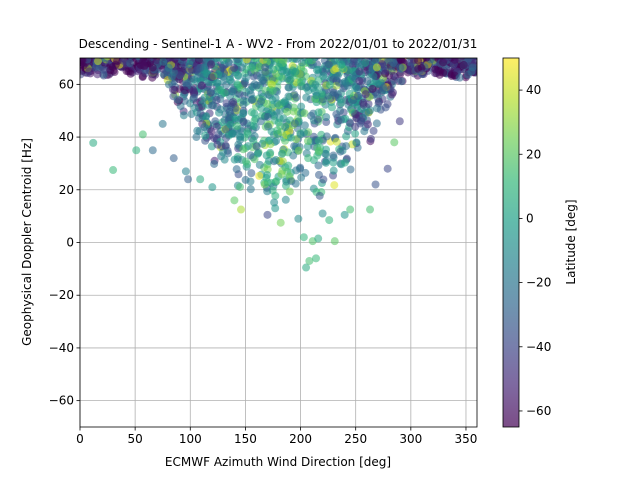 The width and height of the screenshot is (640, 480). I want to click on x-tick-label: 0, so click(80, 439).